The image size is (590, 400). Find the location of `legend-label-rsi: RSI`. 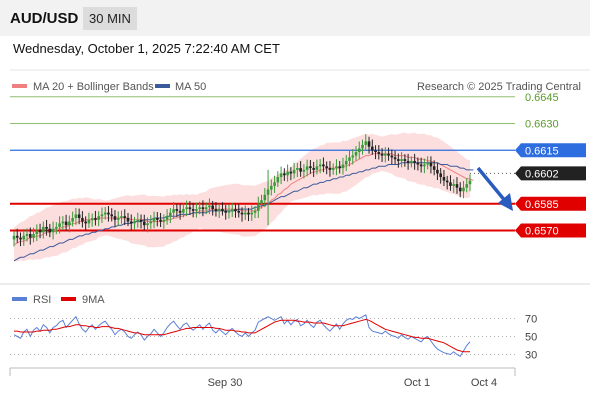

legend-label-rsi: RSI is located at coordinates (42, 300).